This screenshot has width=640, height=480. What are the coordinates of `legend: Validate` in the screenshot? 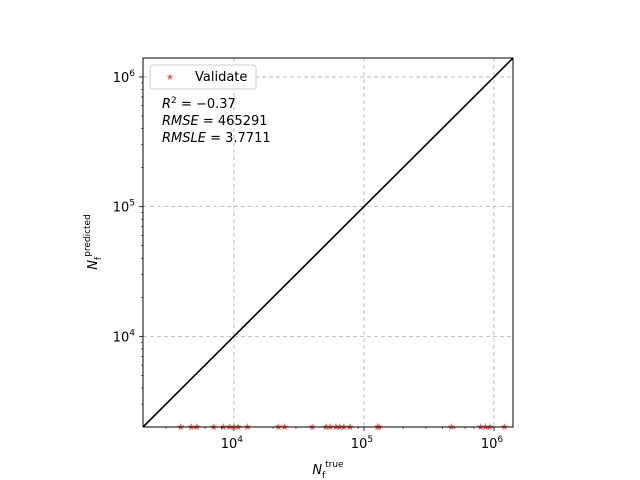 It's located at (203, 77).